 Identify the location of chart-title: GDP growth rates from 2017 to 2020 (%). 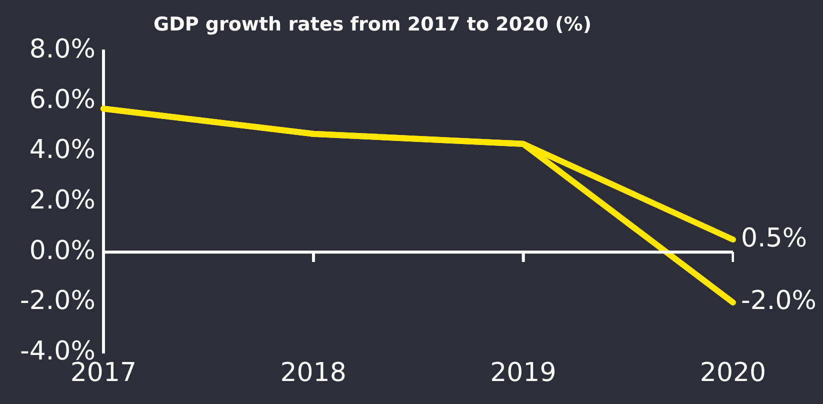
(372, 24).